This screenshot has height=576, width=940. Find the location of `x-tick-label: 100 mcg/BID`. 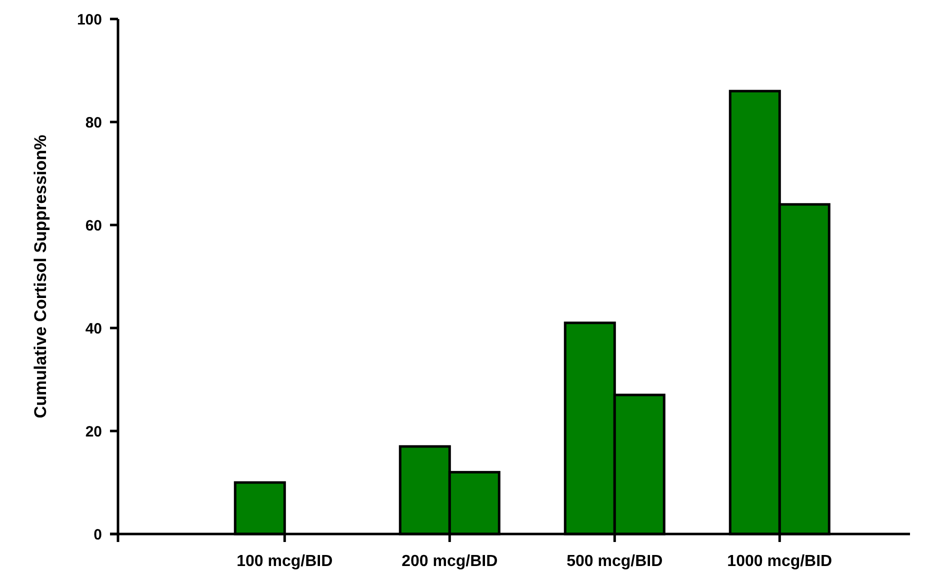

x-tick-label: 100 mcg/BID is located at coordinates (284, 561).